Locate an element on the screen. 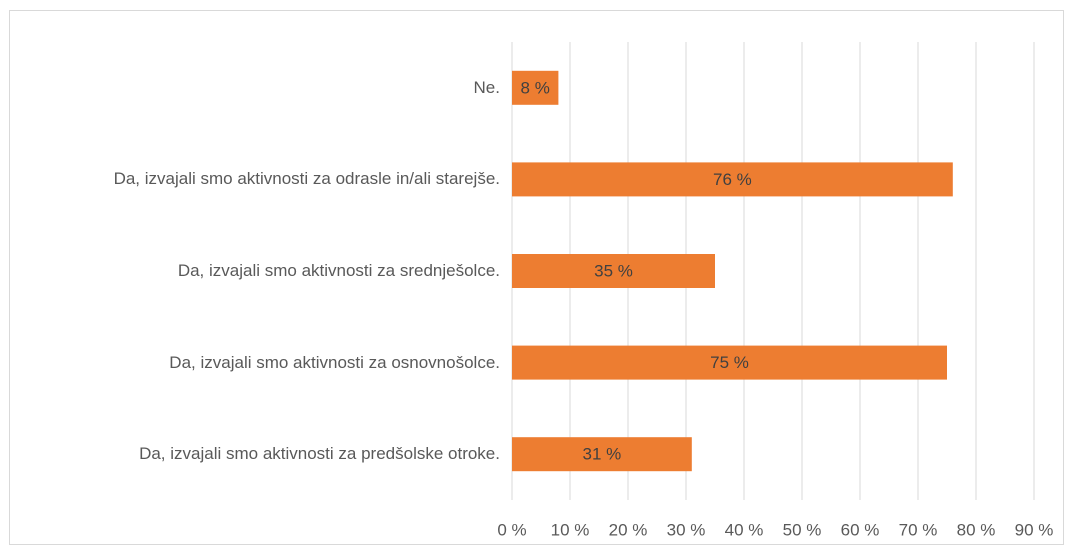 The width and height of the screenshot is (1073, 554). data-label: 8 % is located at coordinates (535, 87).